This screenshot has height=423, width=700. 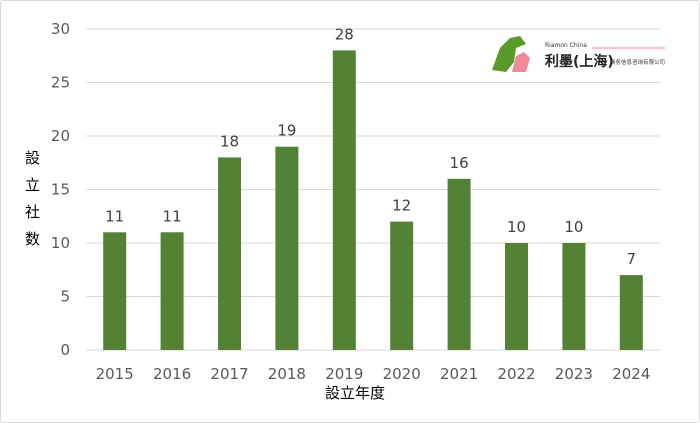 I want to click on pink-dinosaur-icon, so click(x=521, y=62).